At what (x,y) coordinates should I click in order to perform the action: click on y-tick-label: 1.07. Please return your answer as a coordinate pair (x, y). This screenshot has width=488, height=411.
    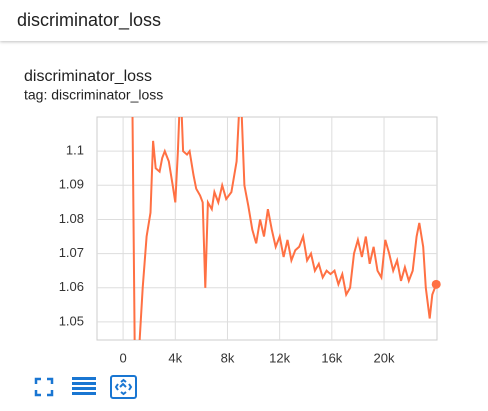
    Looking at the image, I should click on (71, 252).